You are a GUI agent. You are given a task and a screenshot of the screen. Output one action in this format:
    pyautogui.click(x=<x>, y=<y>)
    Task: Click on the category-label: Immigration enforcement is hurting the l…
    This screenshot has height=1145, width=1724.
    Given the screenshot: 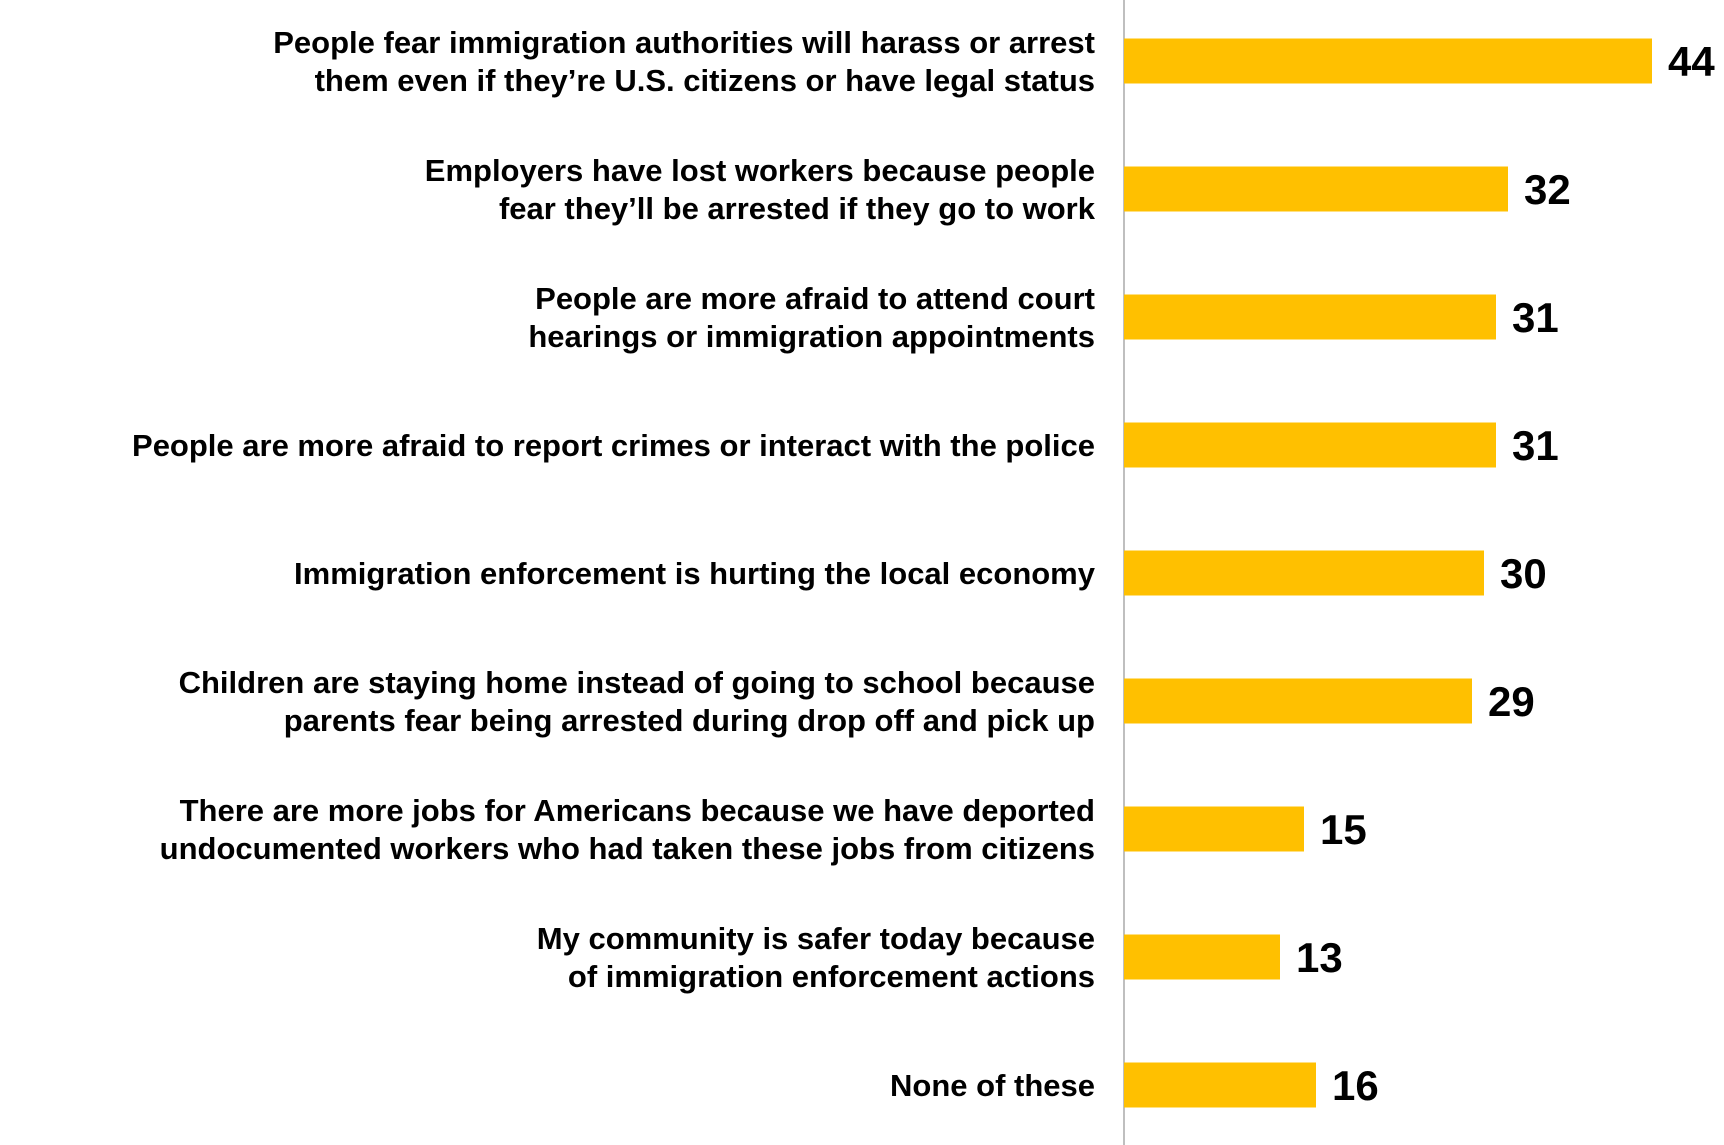 What is the action you would take?
    pyautogui.click(x=695, y=573)
    